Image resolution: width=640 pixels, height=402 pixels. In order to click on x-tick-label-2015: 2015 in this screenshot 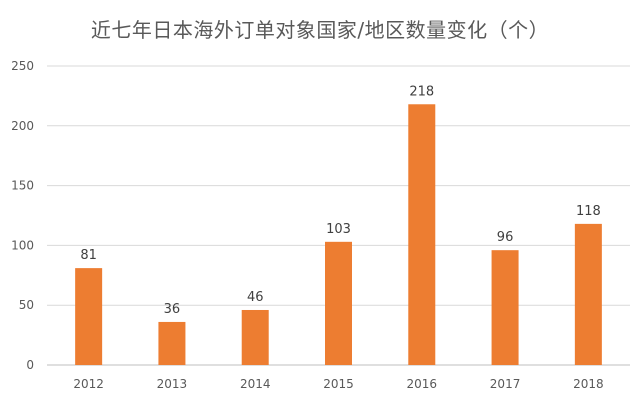, I will do `click(338, 384)`.